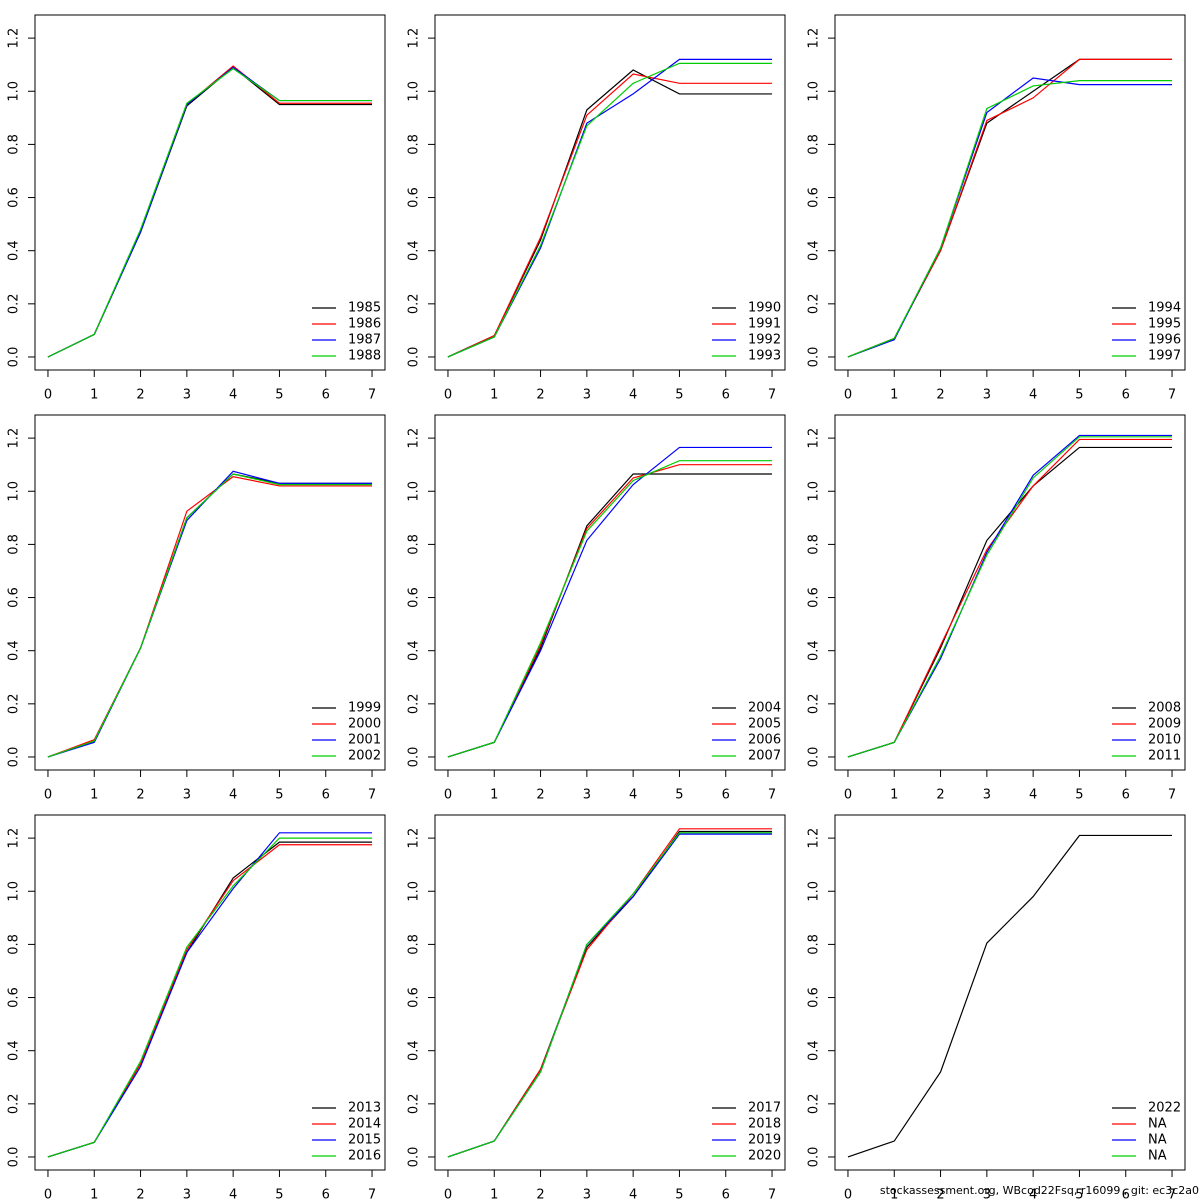  I want to click on legend-label: 1990, so click(764, 308).